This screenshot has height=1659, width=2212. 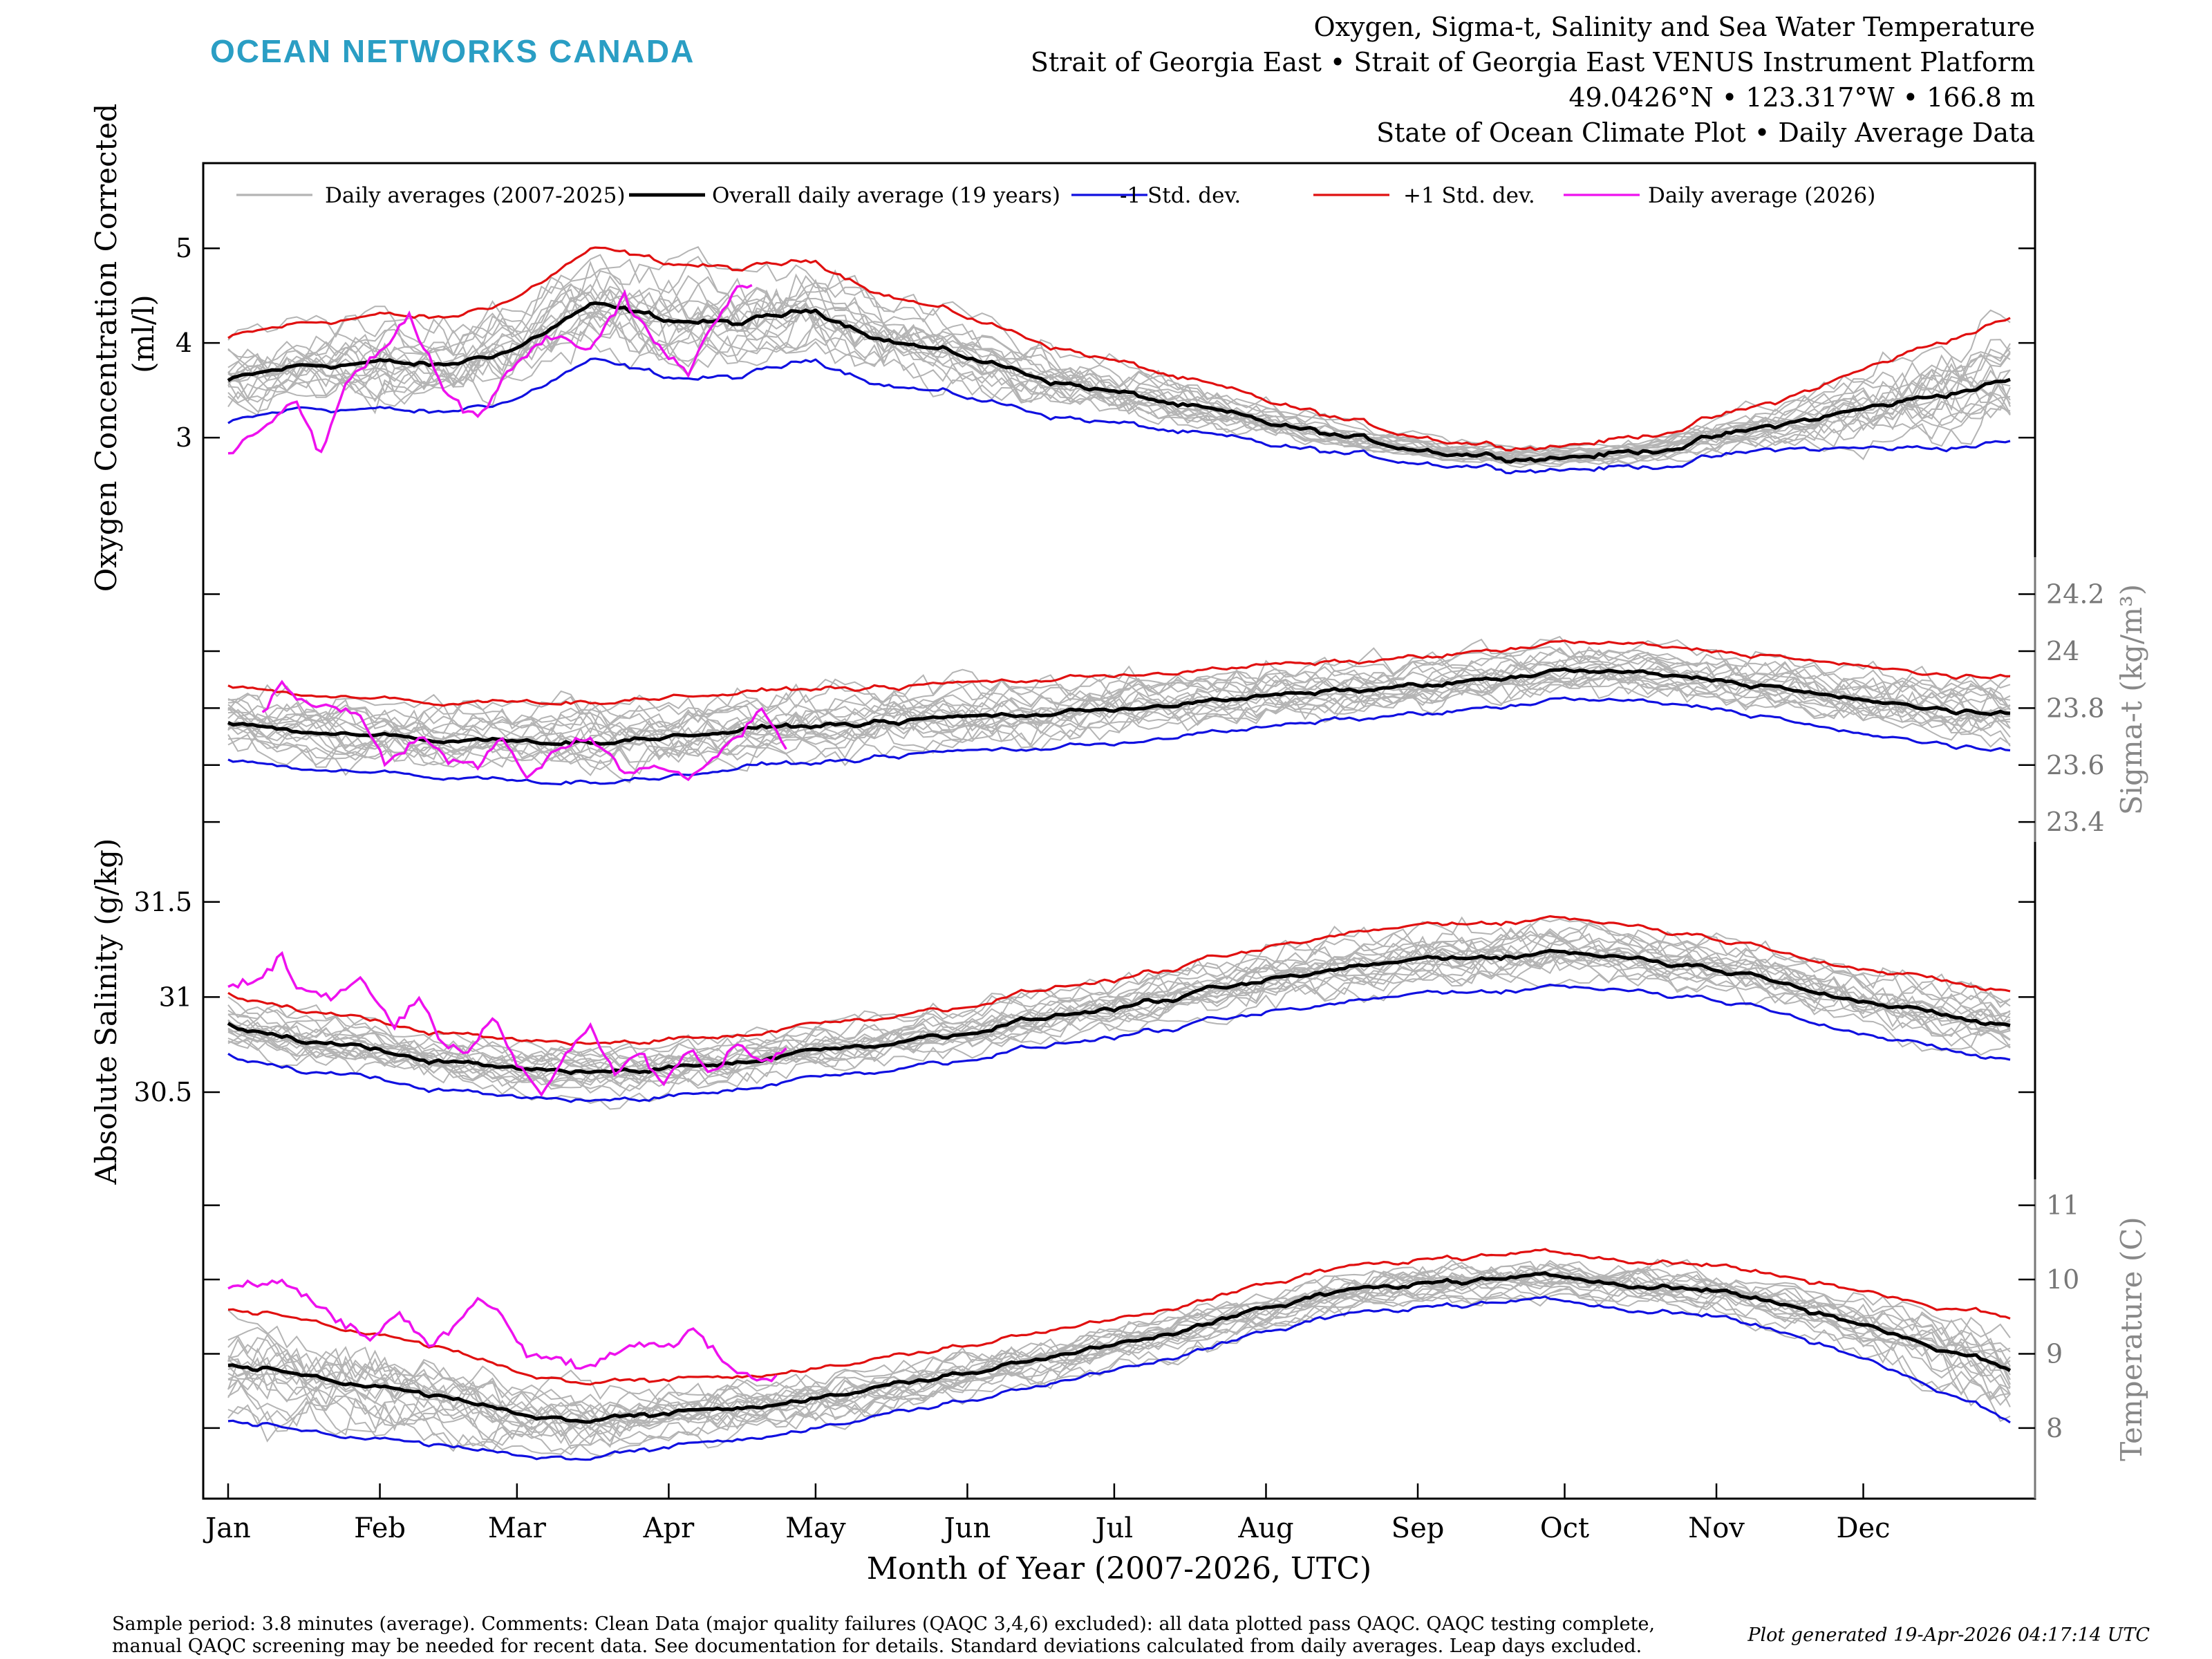 What do you see at coordinates (2075, 822) in the screenshot?
I see `y-tick-label-sigma_t: 23.4` at bounding box center [2075, 822].